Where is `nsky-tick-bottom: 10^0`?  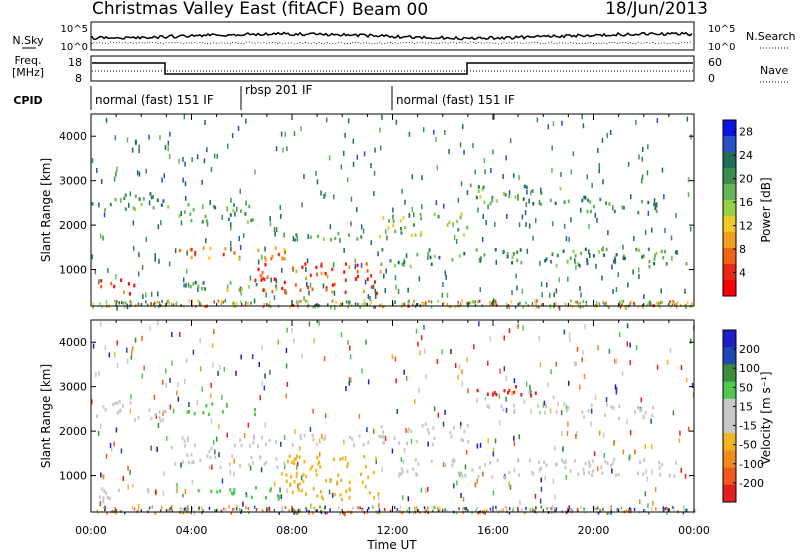
nsky-tick-bottom: 10^0 is located at coordinates (74, 47).